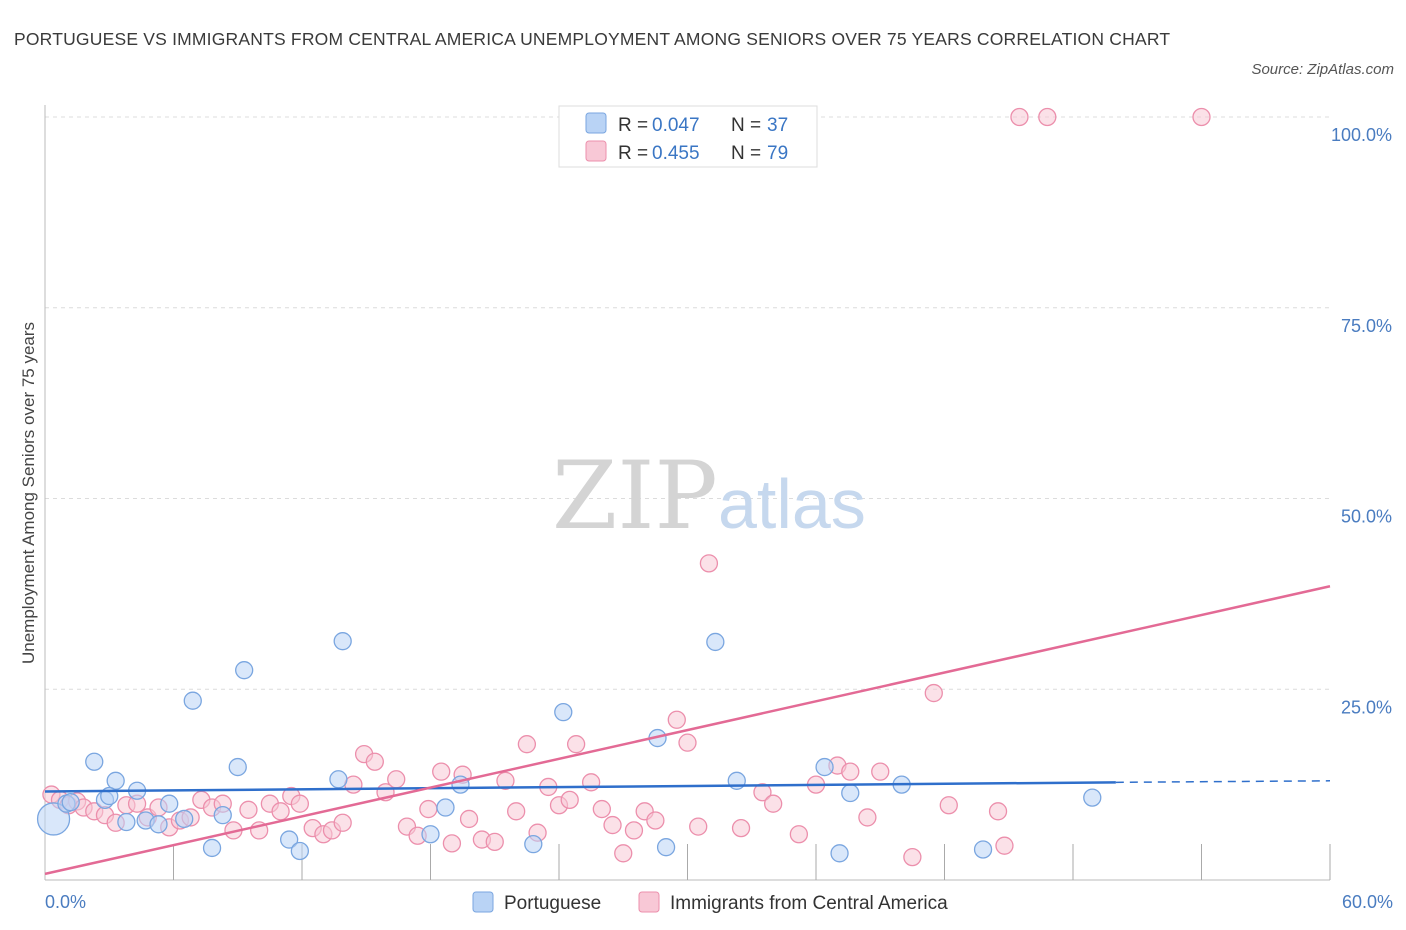 The image size is (1406, 930). Describe the element at coordinates (1366, 517) in the screenshot. I see `y-tick-label: 50.0%` at that location.